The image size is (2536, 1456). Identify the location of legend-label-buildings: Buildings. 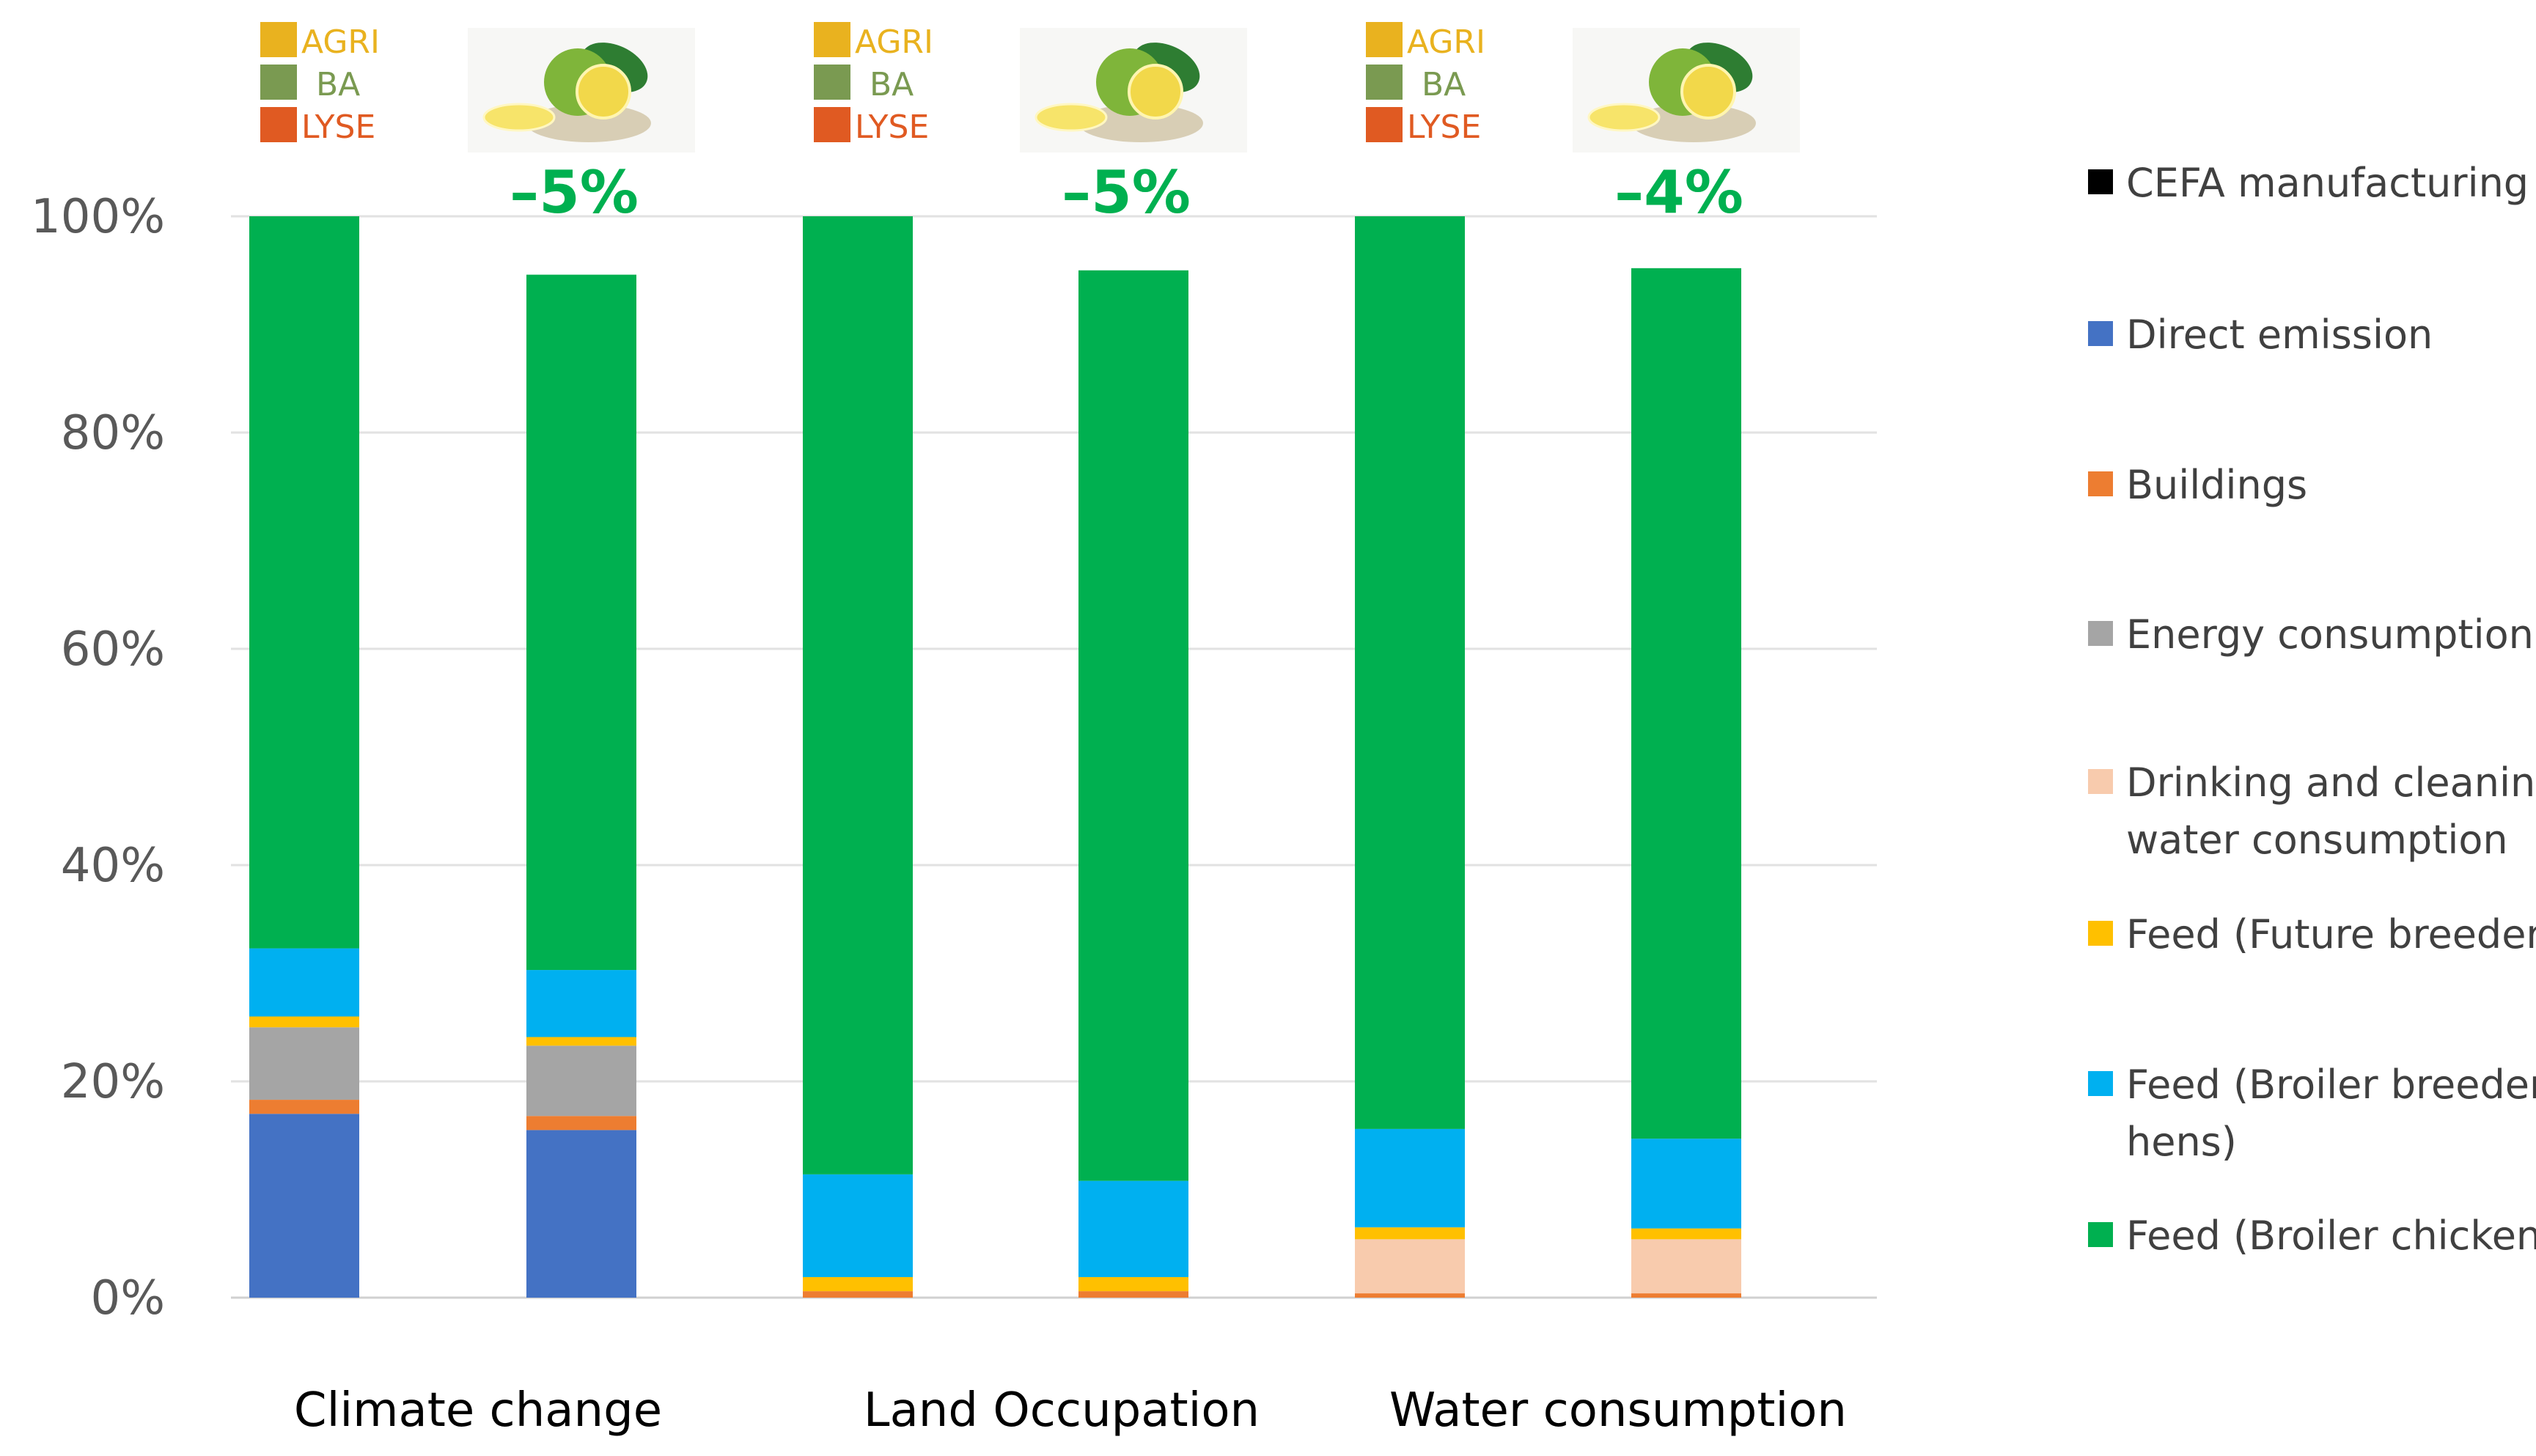
(2216, 485).